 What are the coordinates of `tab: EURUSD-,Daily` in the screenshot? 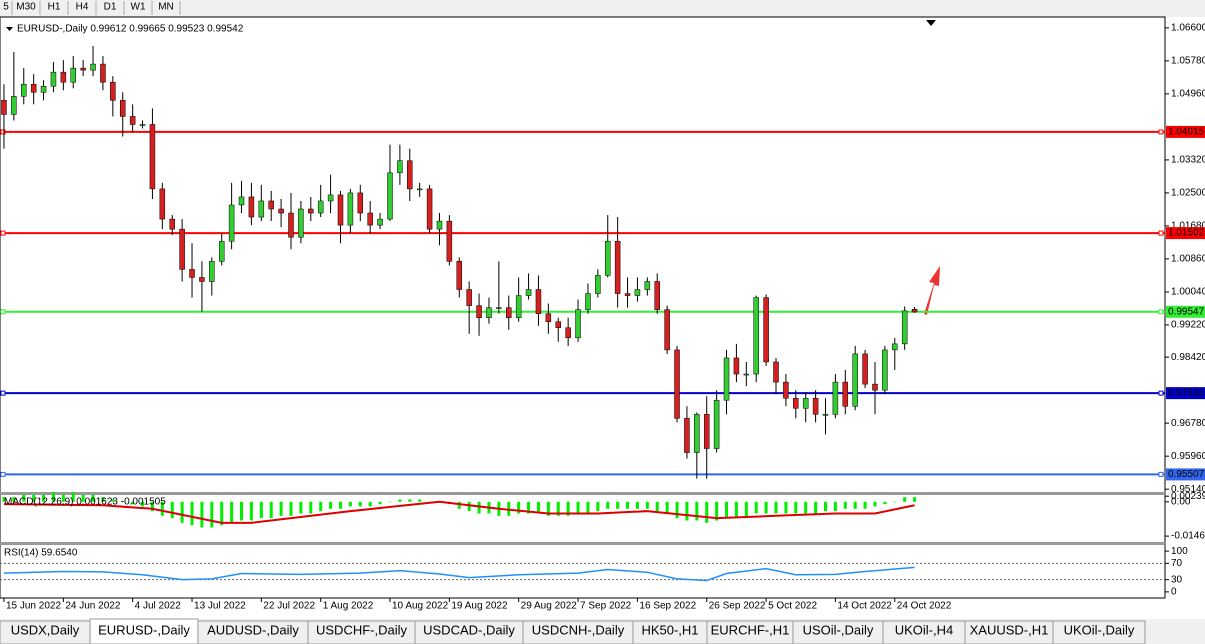 It's located at (144, 631).